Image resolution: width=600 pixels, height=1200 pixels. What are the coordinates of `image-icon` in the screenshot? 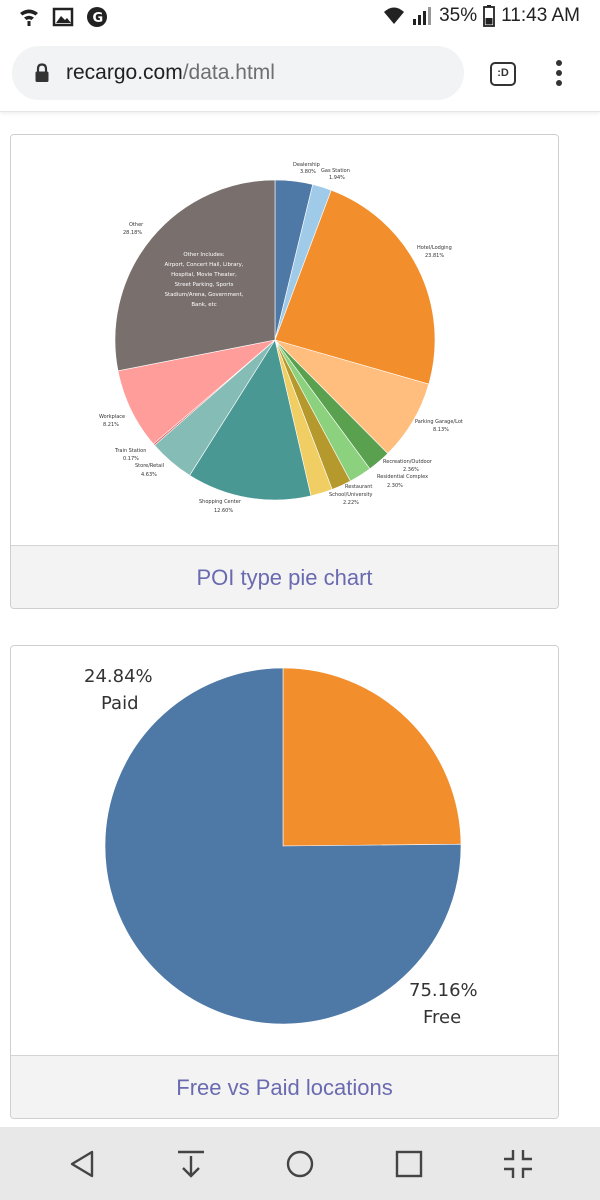 It's located at (63, 17).